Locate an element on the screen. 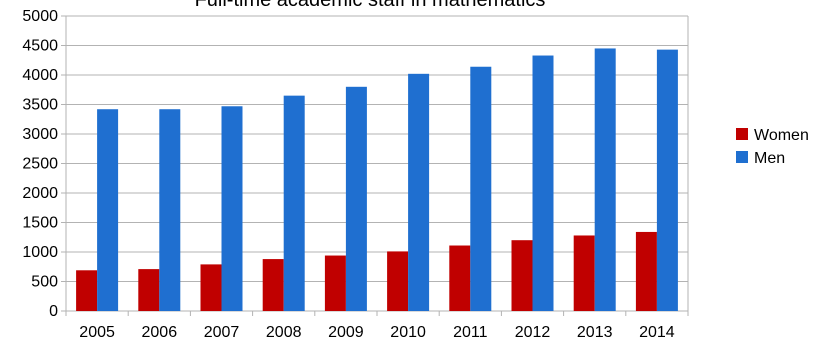  bar-women-2008 is located at coordinates (273, 285).